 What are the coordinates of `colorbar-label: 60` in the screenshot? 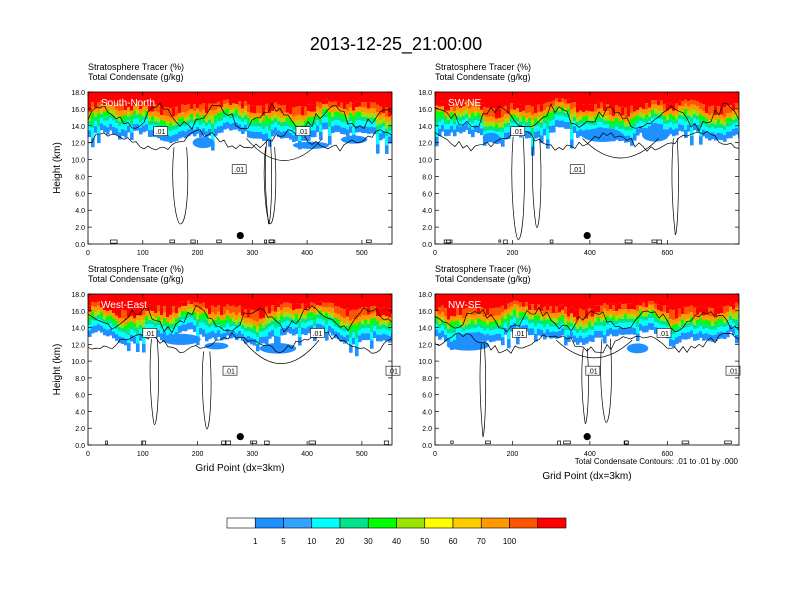 It's located at (453, 541).